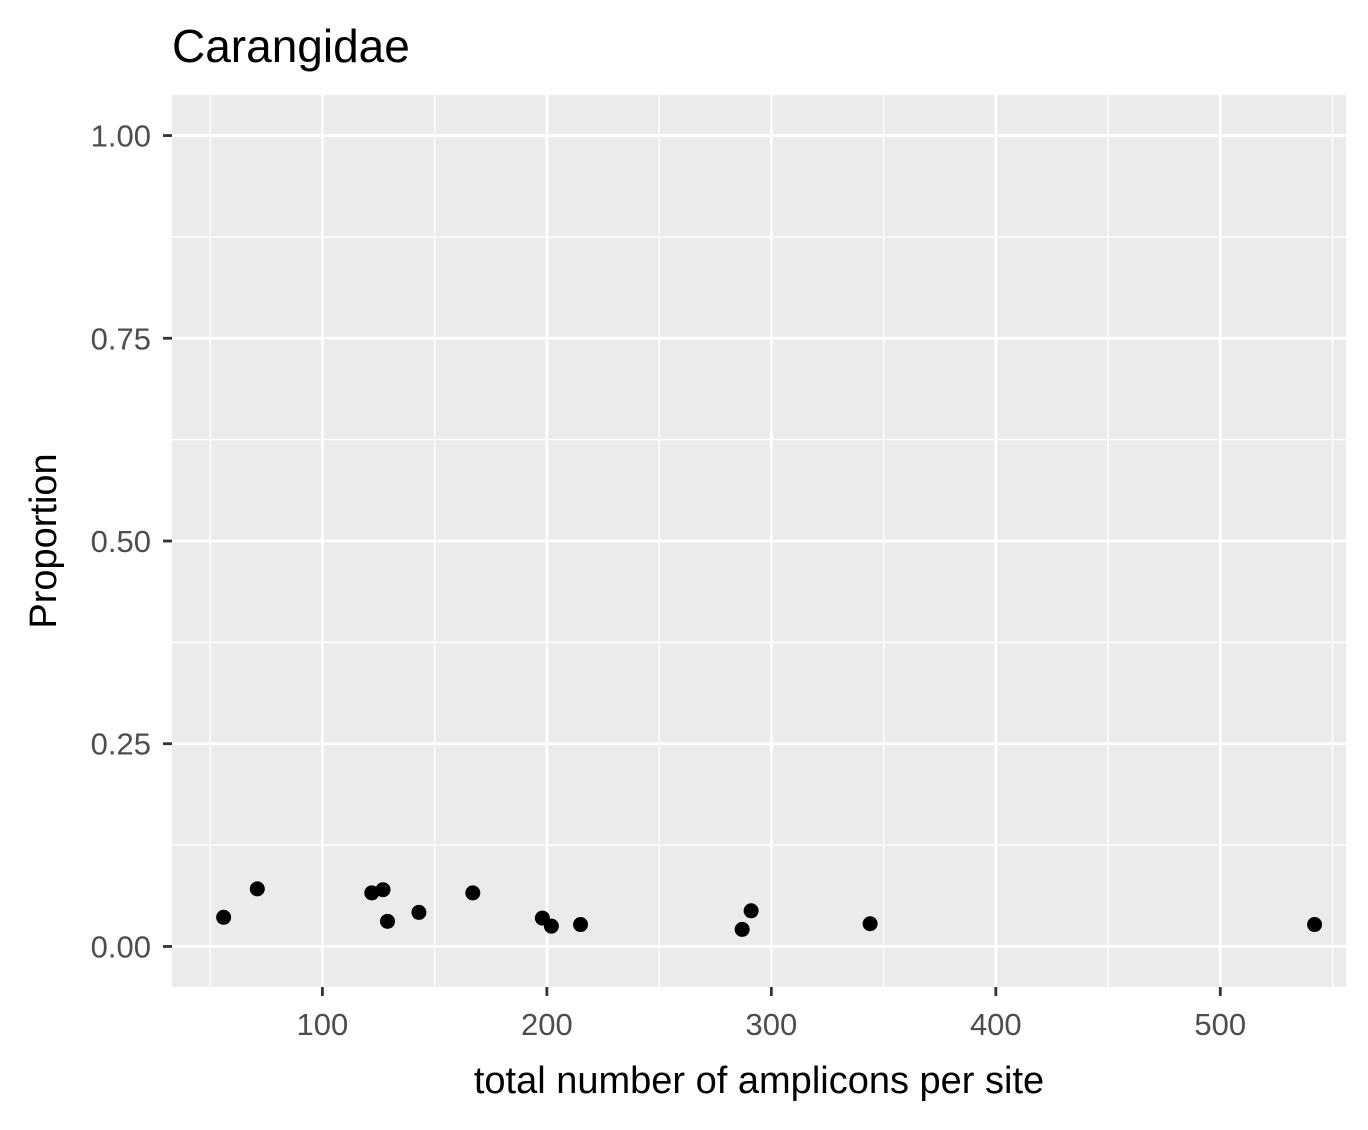 The width and height of the screenshot is (1368, 1130). Describe the element at coordinates (121, 946) in the screenshot. I see `y-tick-label: 0.00` at that location.